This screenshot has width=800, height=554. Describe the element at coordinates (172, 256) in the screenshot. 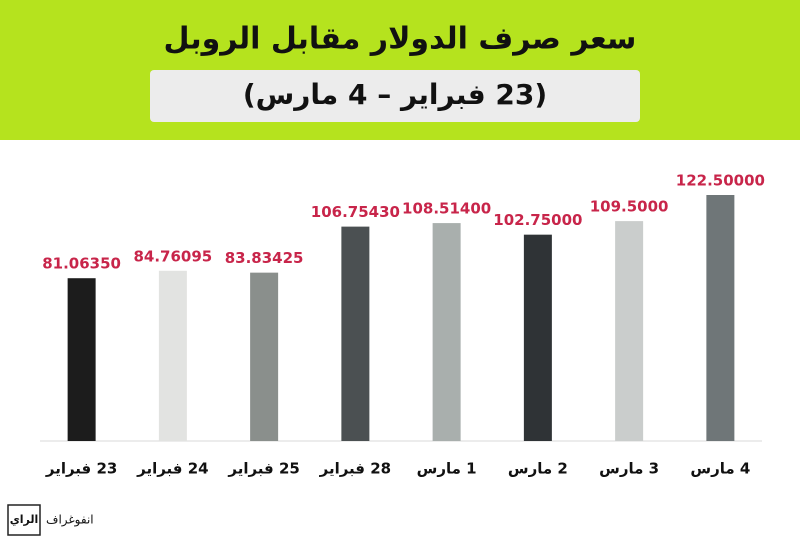

I see `value-label: 84.76095` at that location.